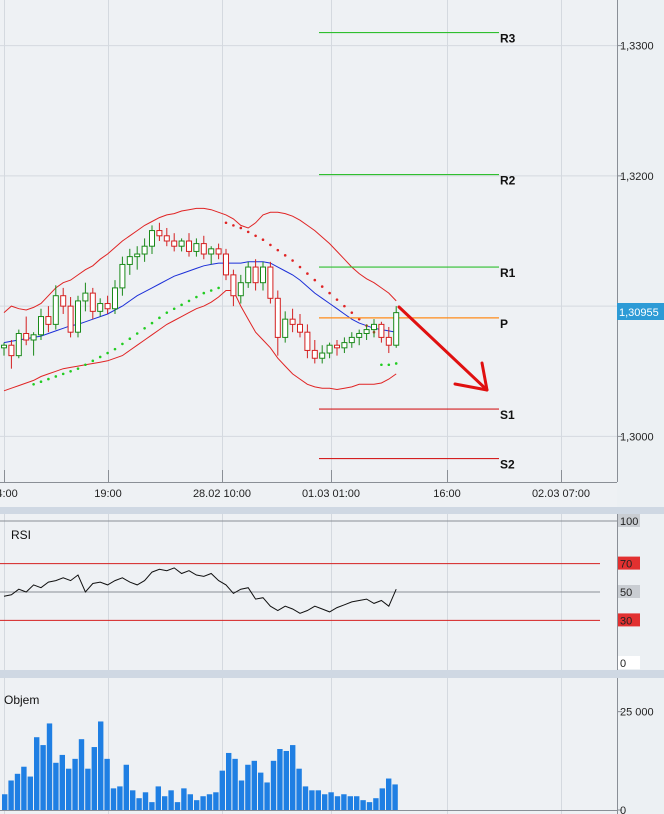  I want to click on forecast-arrow, so click(443, 348).